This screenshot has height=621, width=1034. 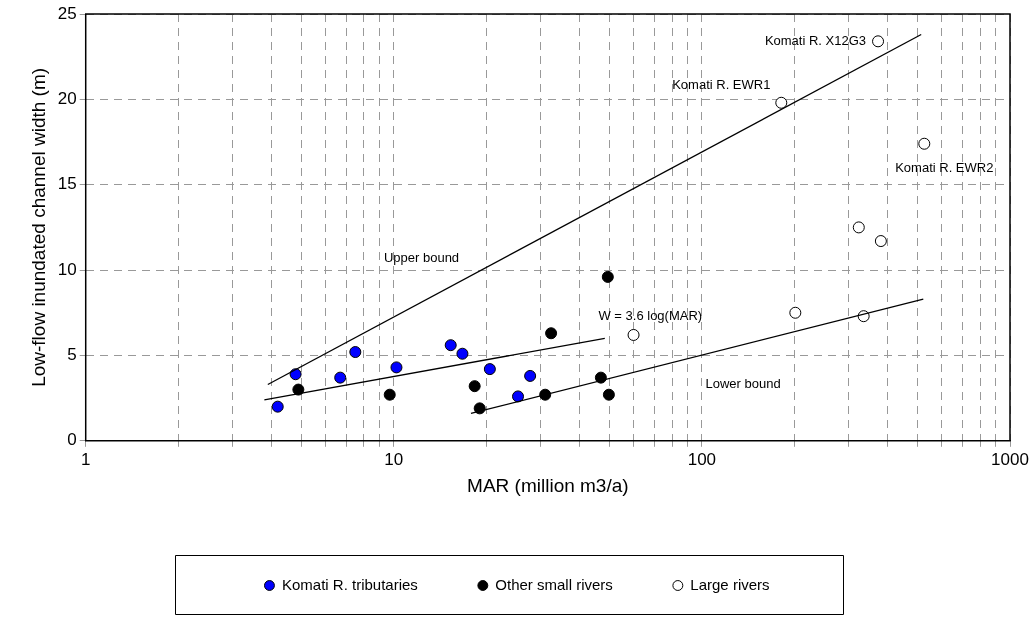 I want to click on annotation: Komati R. EWR1, so click(x=721, y=85).